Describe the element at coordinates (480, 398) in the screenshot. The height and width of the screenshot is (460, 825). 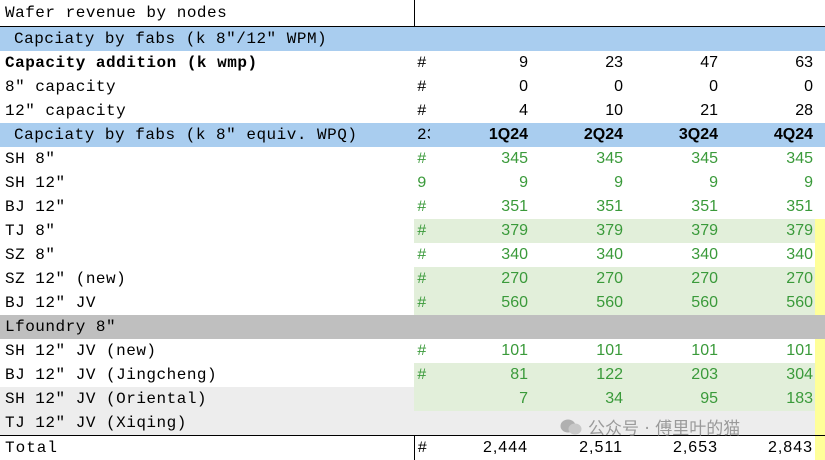
I see `cell: 7` at that location.